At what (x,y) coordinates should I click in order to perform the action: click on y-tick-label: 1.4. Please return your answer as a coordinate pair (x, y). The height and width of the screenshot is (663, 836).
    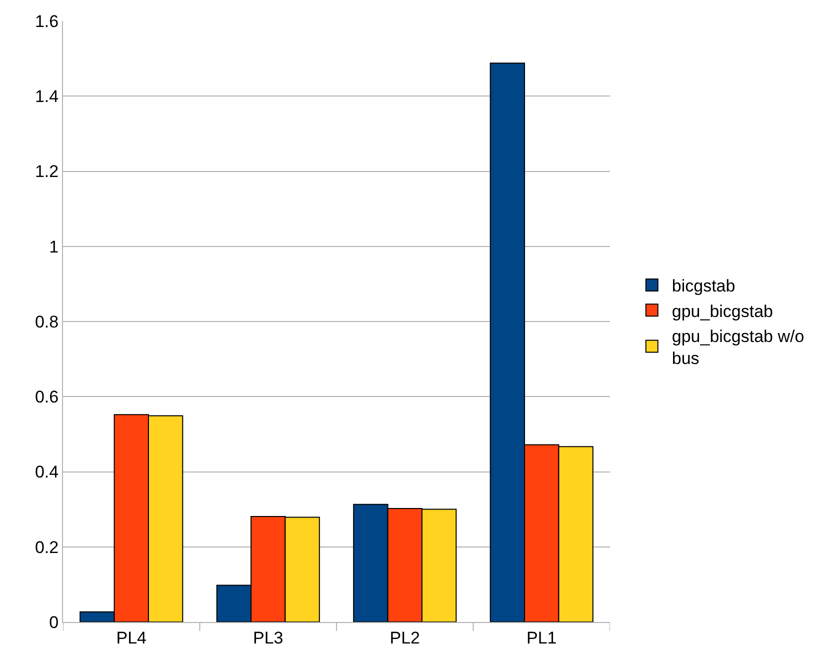
    Looking at the image, I should click on (46, 96).